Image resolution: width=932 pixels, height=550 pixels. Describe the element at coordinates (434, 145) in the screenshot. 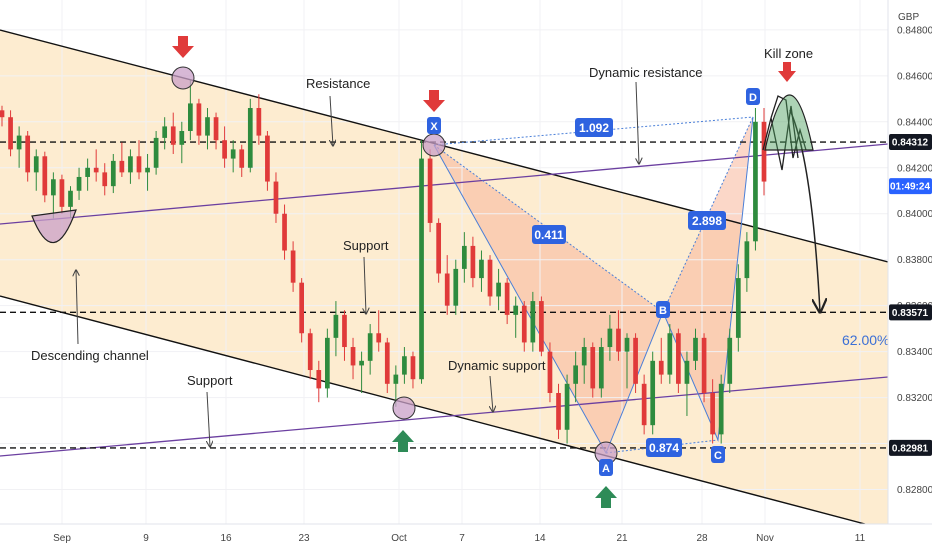

I see `touch-circle-x` at that location.